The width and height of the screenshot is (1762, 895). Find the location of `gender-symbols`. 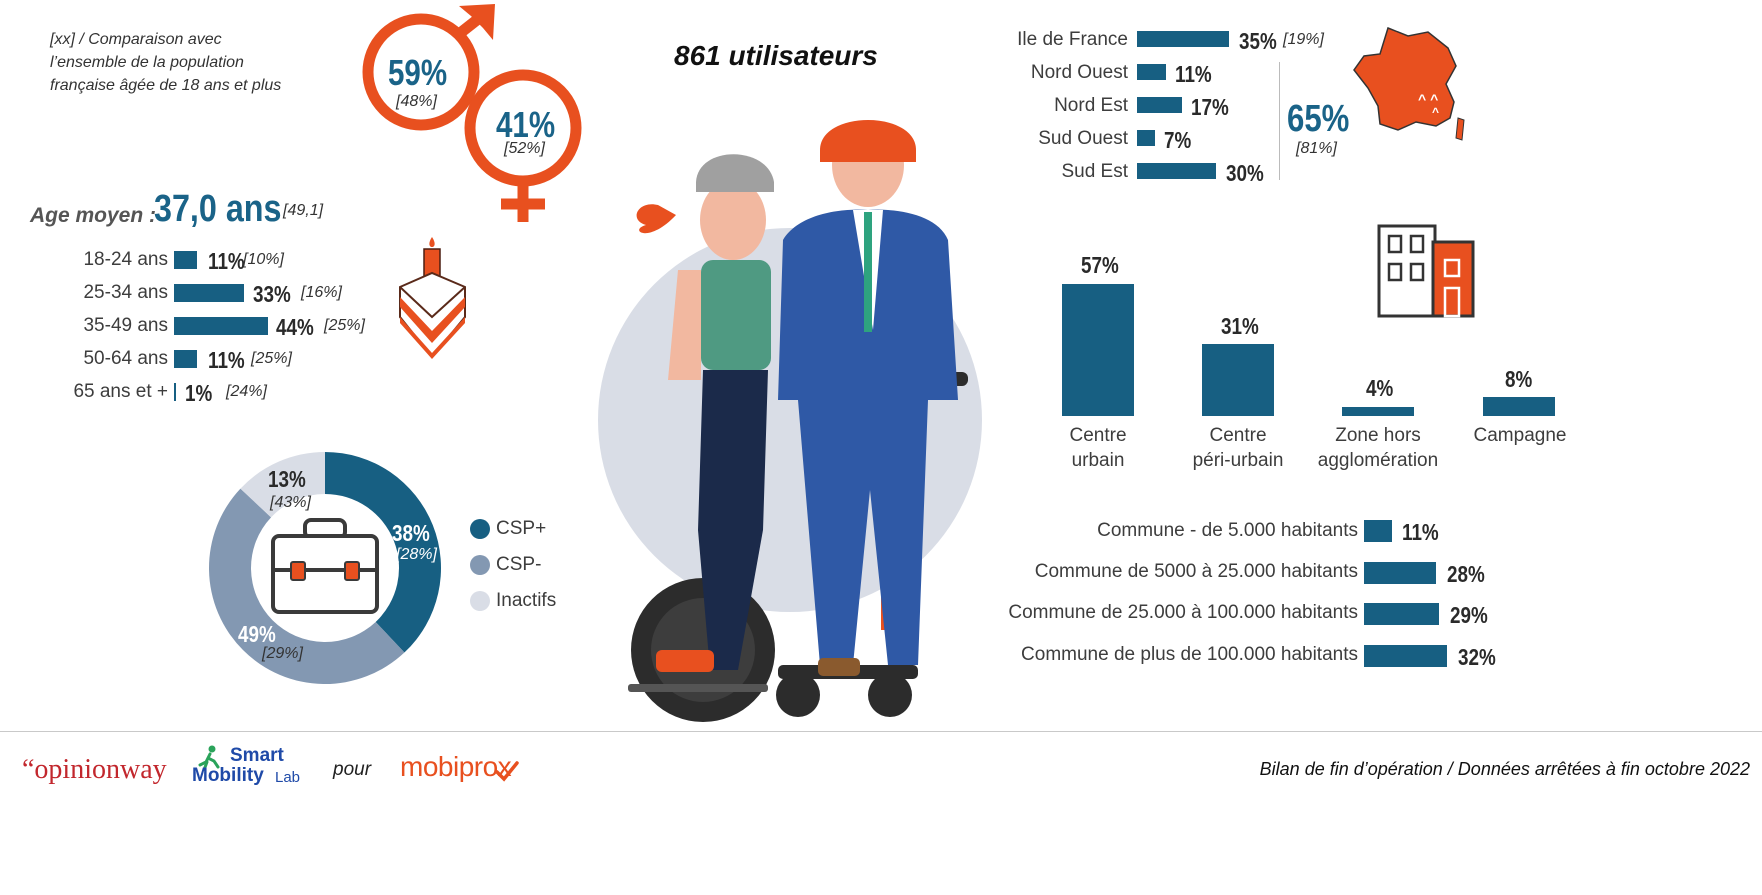

gender-symbols is located at coordinates (472, 113).